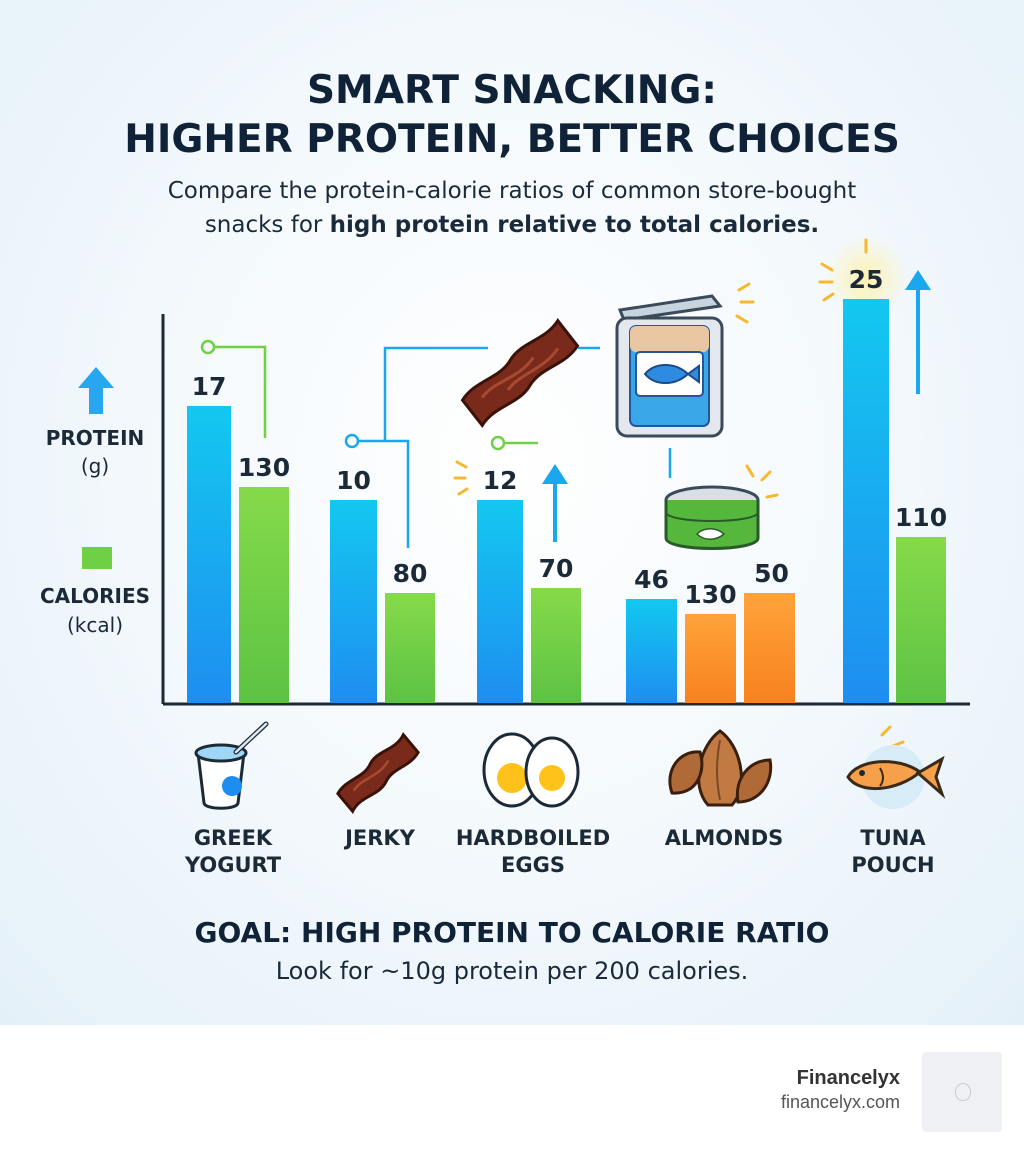 The image size is (1024, 1154). What do you see at coordinates (769, 648) in the screenshot?
I see `almond-extra-bar` at bounding box center [769, 648].